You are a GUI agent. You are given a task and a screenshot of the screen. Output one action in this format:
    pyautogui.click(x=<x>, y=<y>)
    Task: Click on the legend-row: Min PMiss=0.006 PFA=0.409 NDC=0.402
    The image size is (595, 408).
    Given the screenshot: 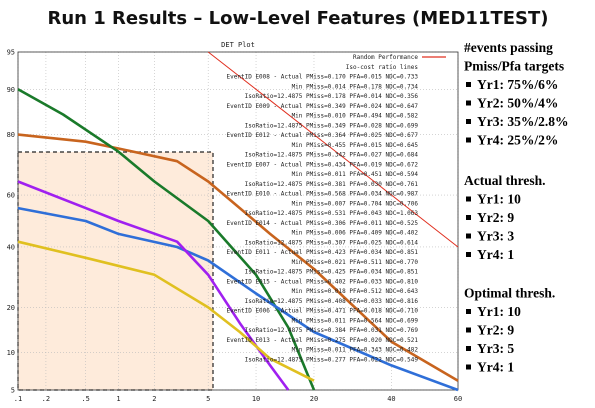 What is the action you would take?
    pyautogui.click(x=355, y=233)
    